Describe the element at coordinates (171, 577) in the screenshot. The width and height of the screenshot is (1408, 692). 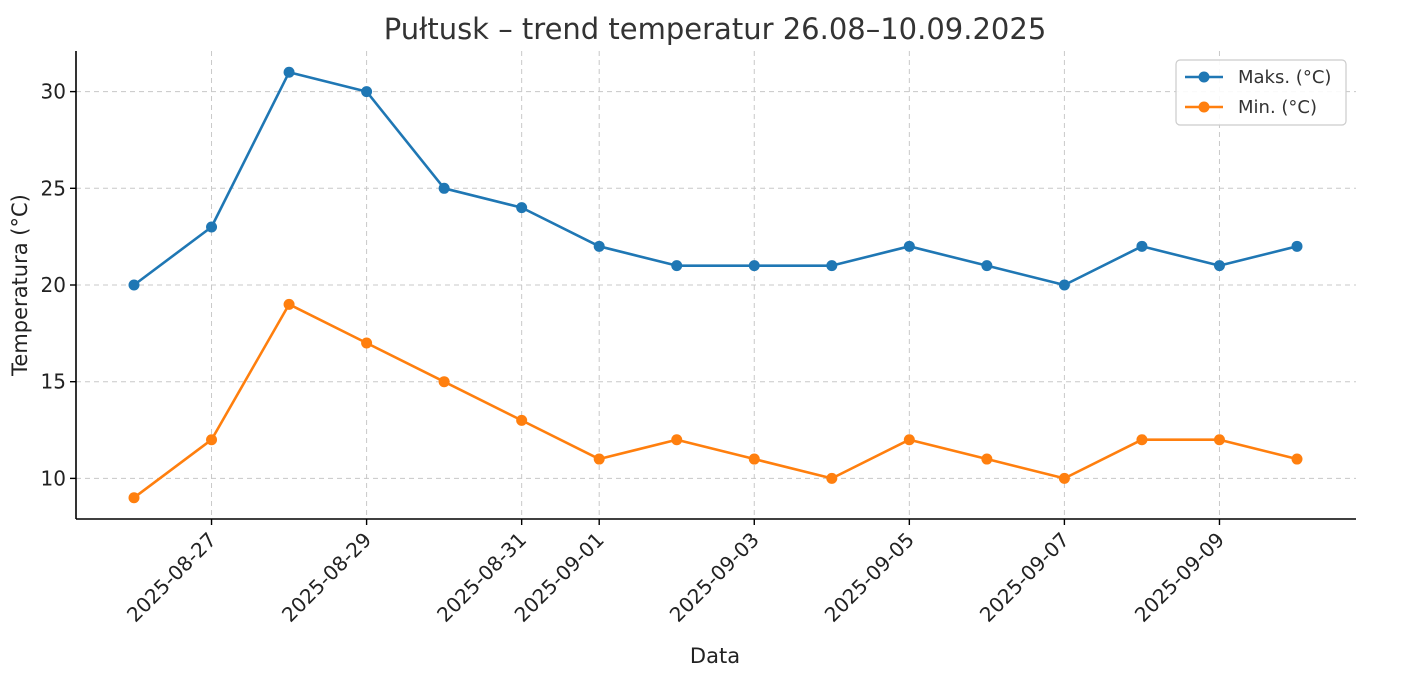
I see `x-tick-label: 2025-08-27` at that location.